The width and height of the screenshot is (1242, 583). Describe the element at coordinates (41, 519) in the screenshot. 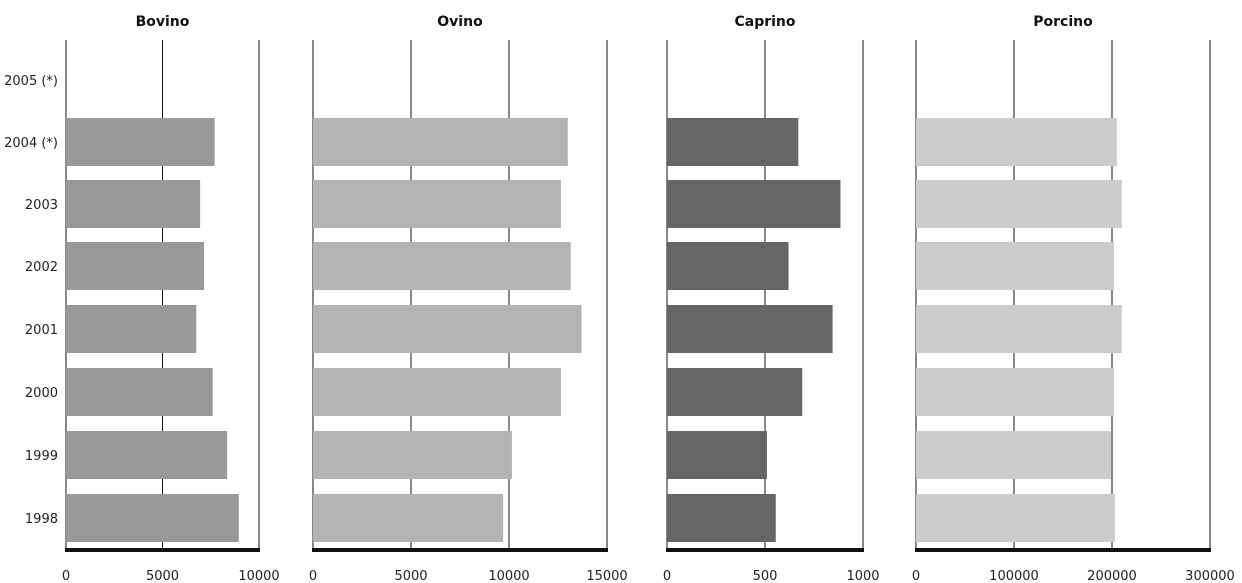

I see `y-category-label: 1998` at that location.